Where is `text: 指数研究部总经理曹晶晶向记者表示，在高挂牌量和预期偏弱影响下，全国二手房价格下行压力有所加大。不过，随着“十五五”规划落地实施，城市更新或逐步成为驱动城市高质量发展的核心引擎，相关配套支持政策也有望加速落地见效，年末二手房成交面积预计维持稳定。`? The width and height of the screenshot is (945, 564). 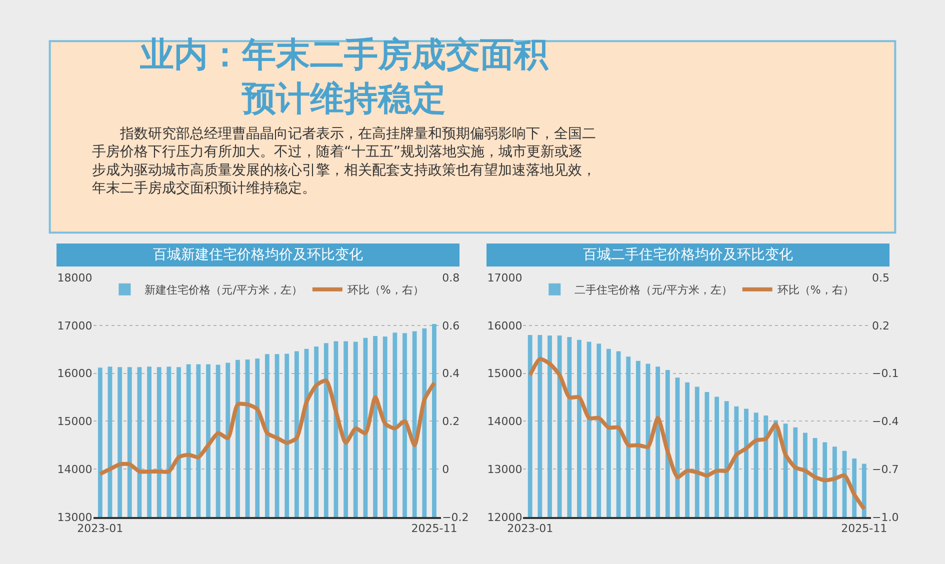 text: 指数研究部总经理曹晶晶向记者表示，在高挂牌量和预期偏弱影响下，全国二手房价格下行压力有所加大。不过，随着“十五五”规划落地实施，城市更新或逐步成为驱动城市高质量发展的核心引擎，相关配套支持政策也有望加速落地见效，年末二手房成交面积预计维持稳定。 is located at coordinates (344, 161).